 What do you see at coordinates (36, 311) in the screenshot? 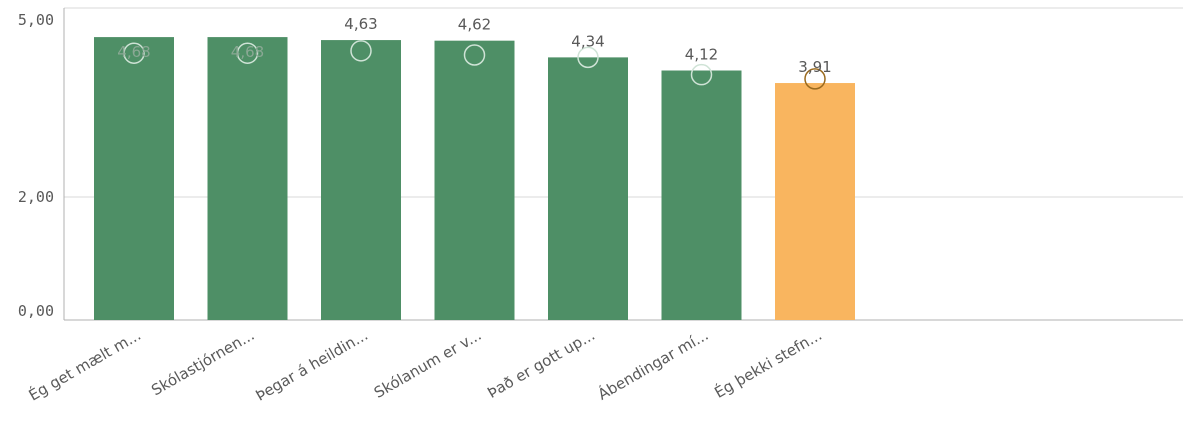
I see `y-tick-label: 0,00` at bounding box center [36, 311].